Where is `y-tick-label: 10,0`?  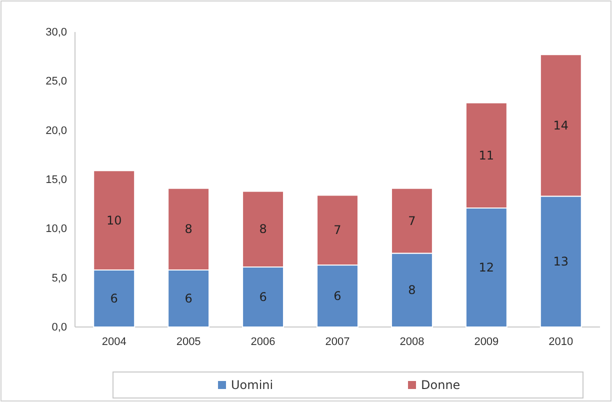 y-tick-label: 10,0 is located at coordinates (56, 229).